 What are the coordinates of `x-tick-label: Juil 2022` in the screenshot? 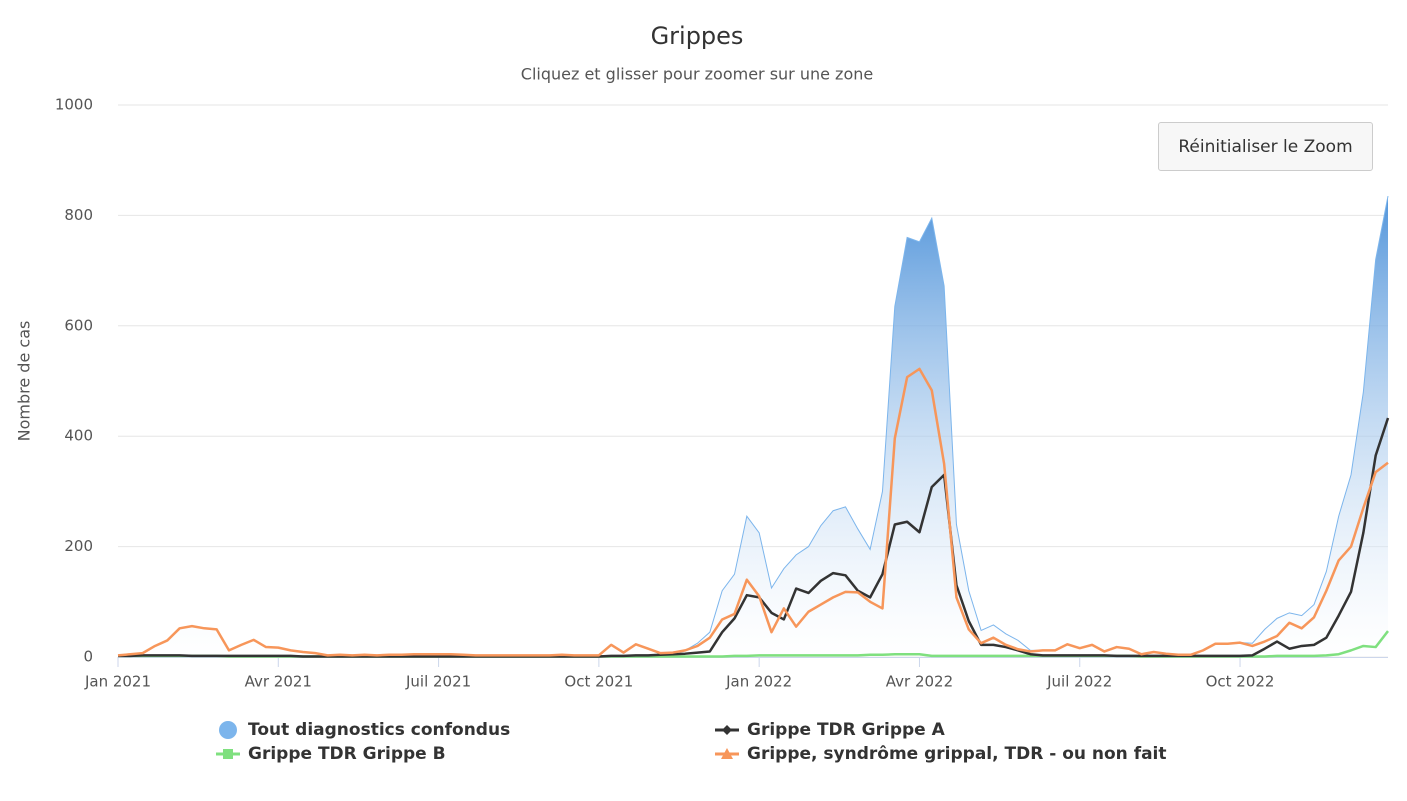 It's located at (1079, 682).